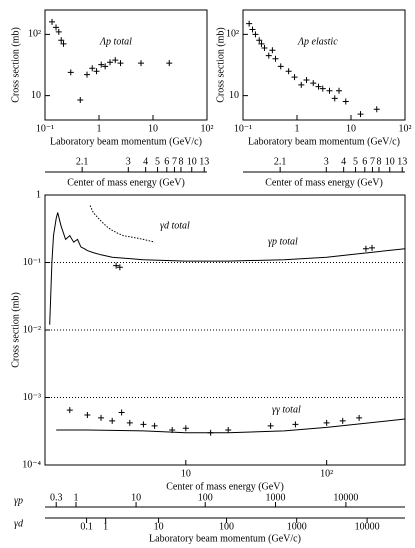 Image resolution: width=415 pixels, height=548 pixels. I want to click on cm-tick-label: 10, so click(390, 161).